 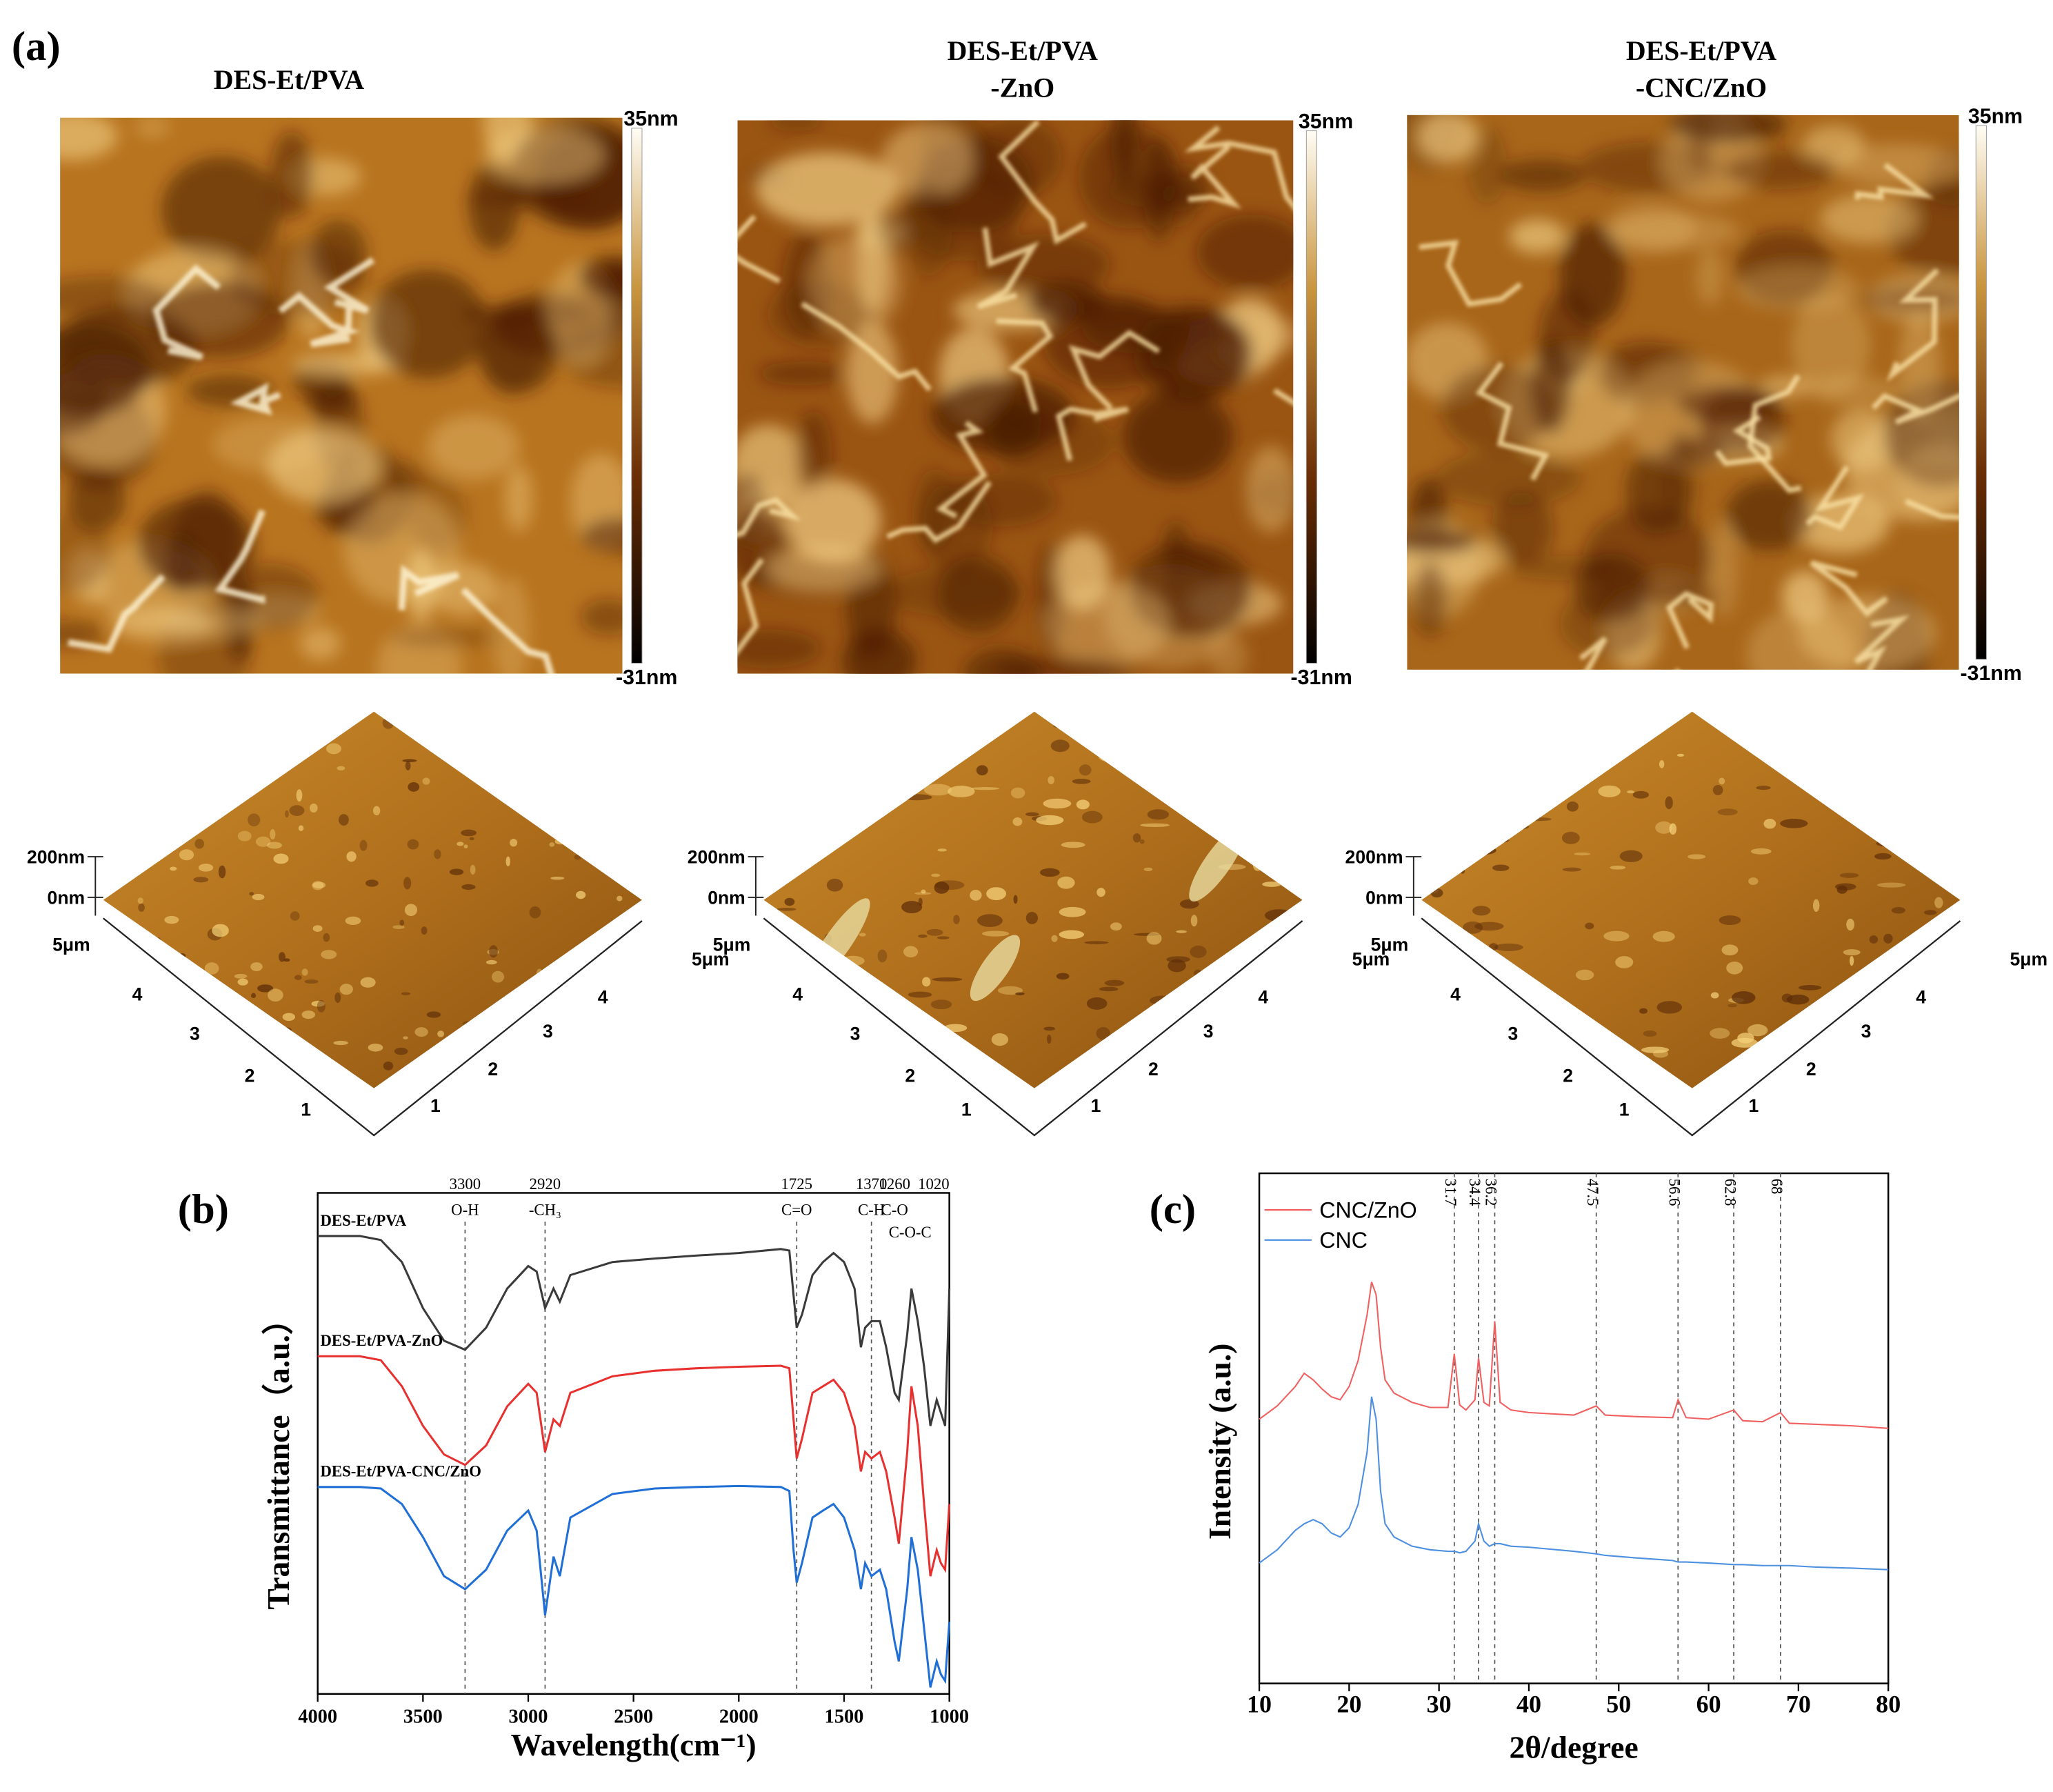 I want to click on axis-label: 2, so click(x=493, y=1069).